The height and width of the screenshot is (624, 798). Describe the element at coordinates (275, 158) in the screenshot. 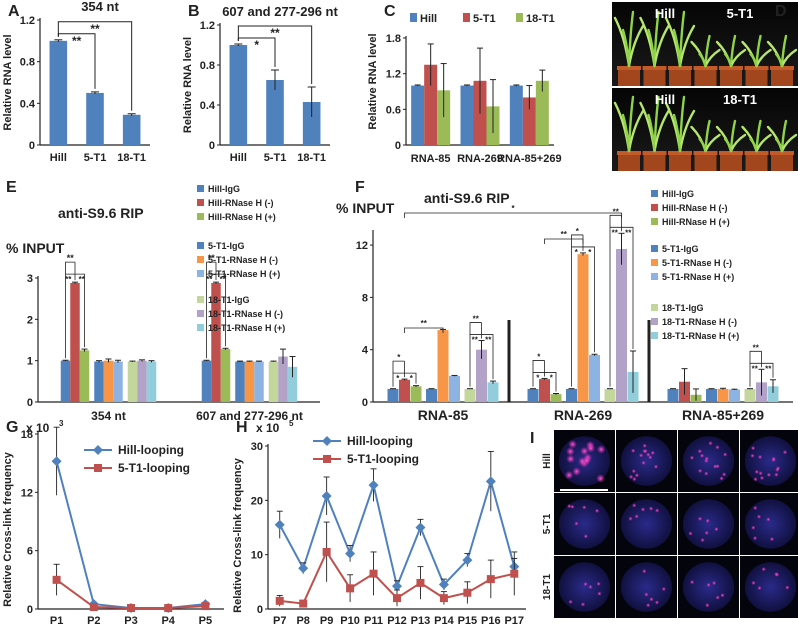

I see `x-tick-label: 5-T1` at that location.